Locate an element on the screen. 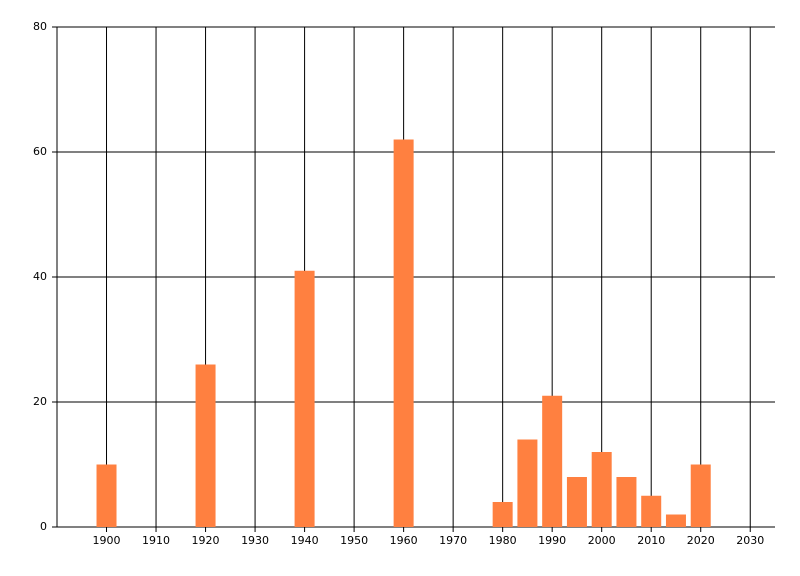  y-tick-label: 20 is located at coordinates (40, 401).